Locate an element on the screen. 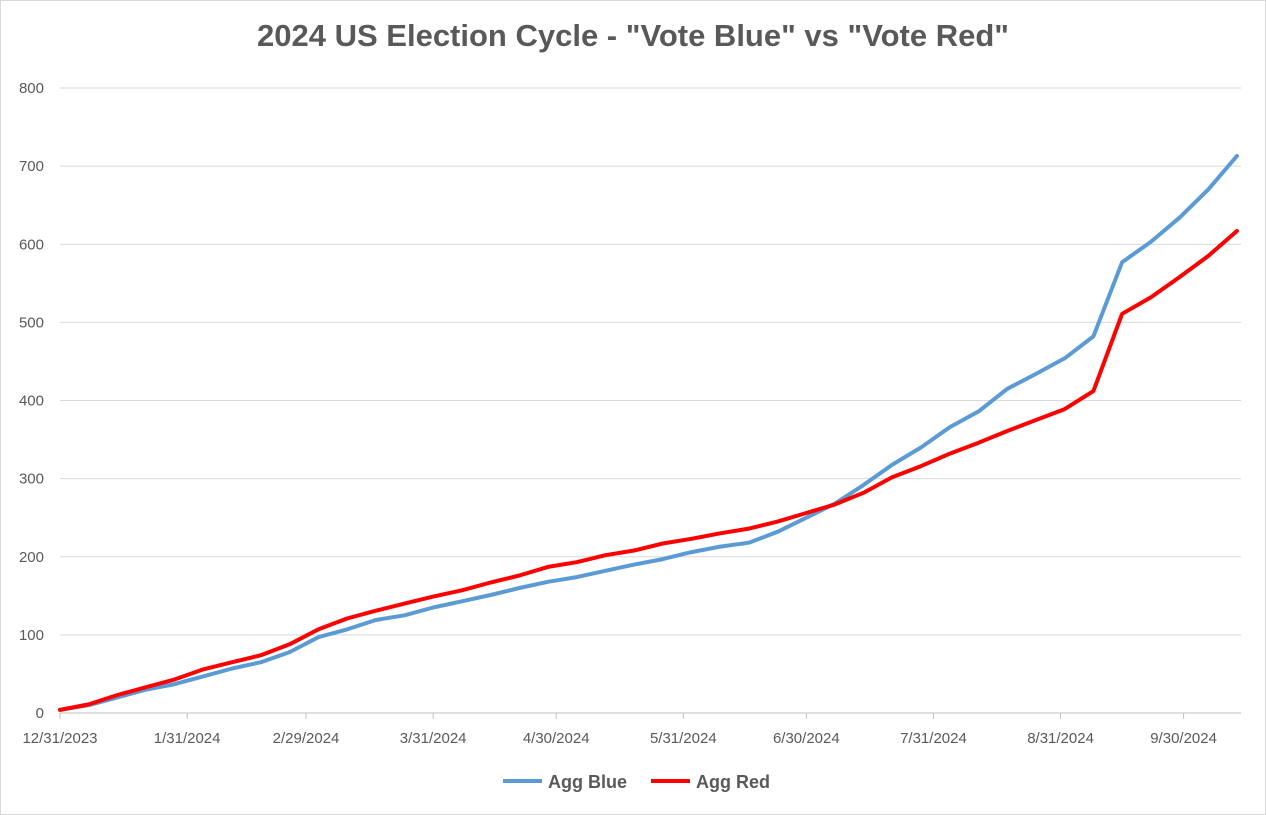 The image size is (1266, 815). y-tick-label: 600 is located at coordinates (31, 244).